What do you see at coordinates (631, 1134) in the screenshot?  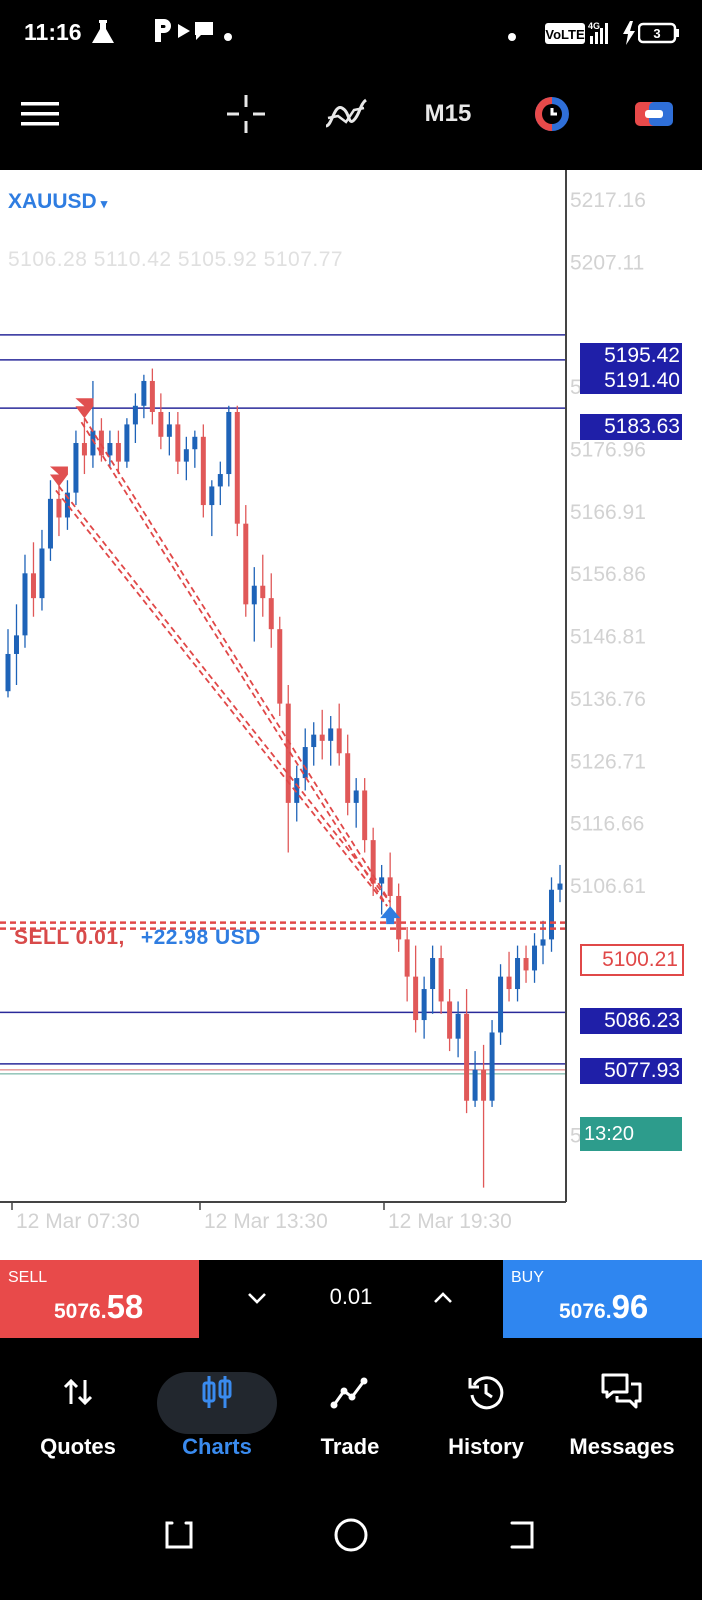 I see `bar-timer-label: 13:20` at bounding box center [631, 1134].